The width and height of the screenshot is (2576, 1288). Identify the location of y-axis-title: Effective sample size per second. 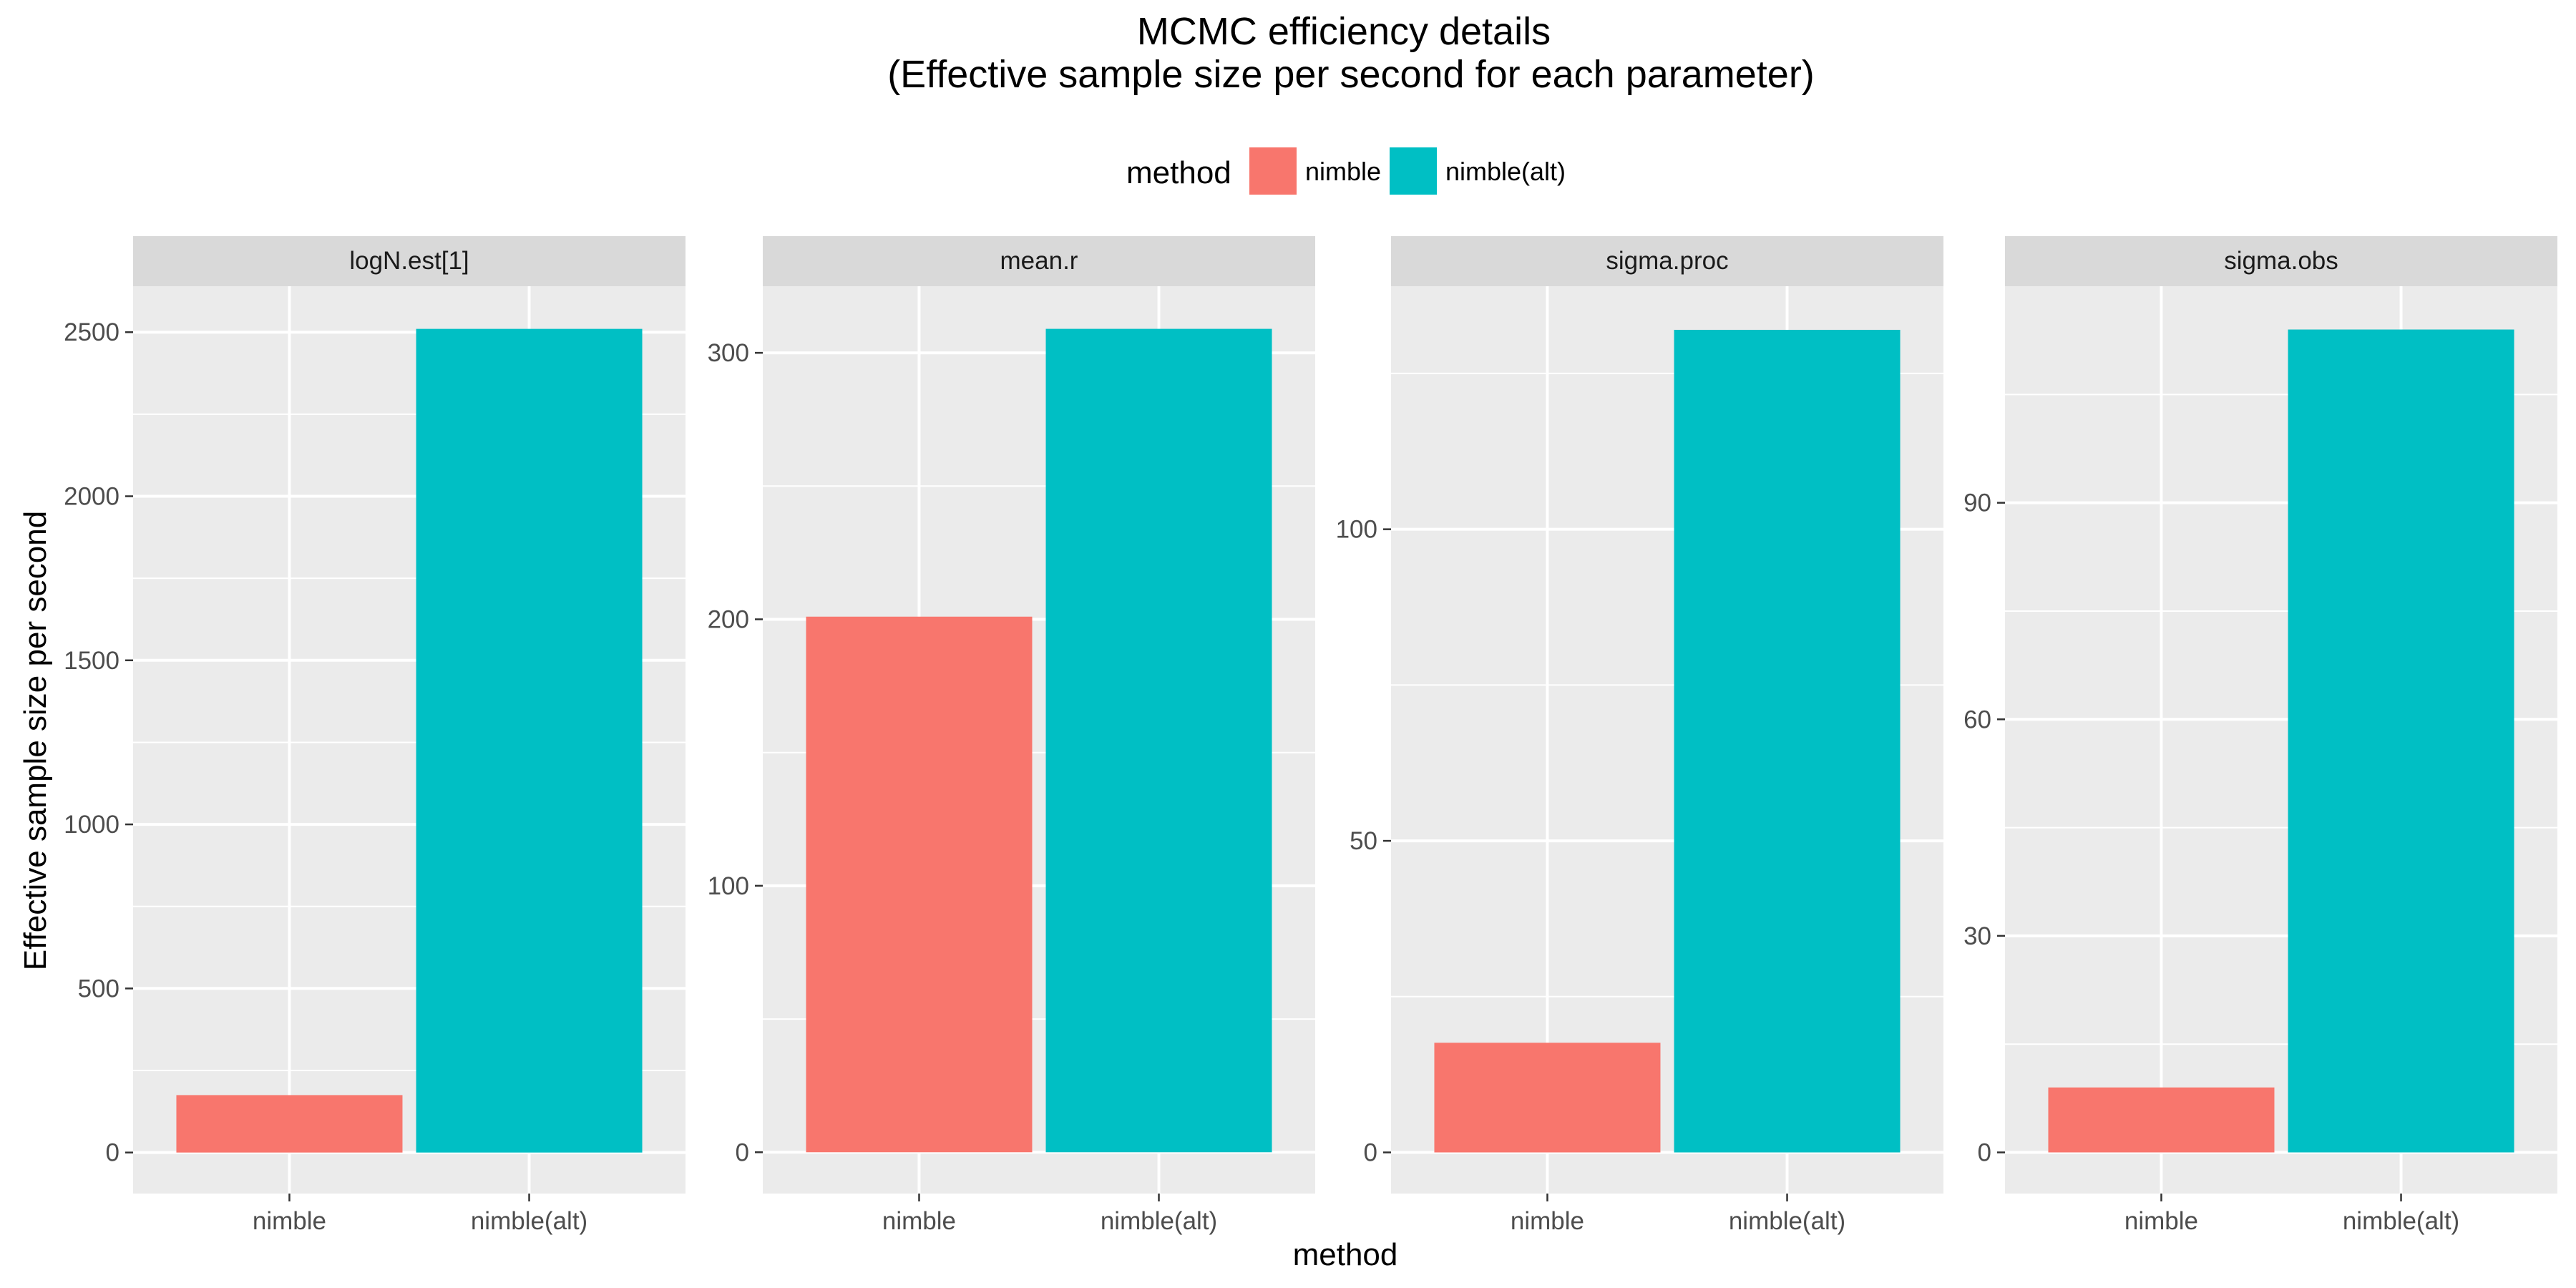
(35, 740).